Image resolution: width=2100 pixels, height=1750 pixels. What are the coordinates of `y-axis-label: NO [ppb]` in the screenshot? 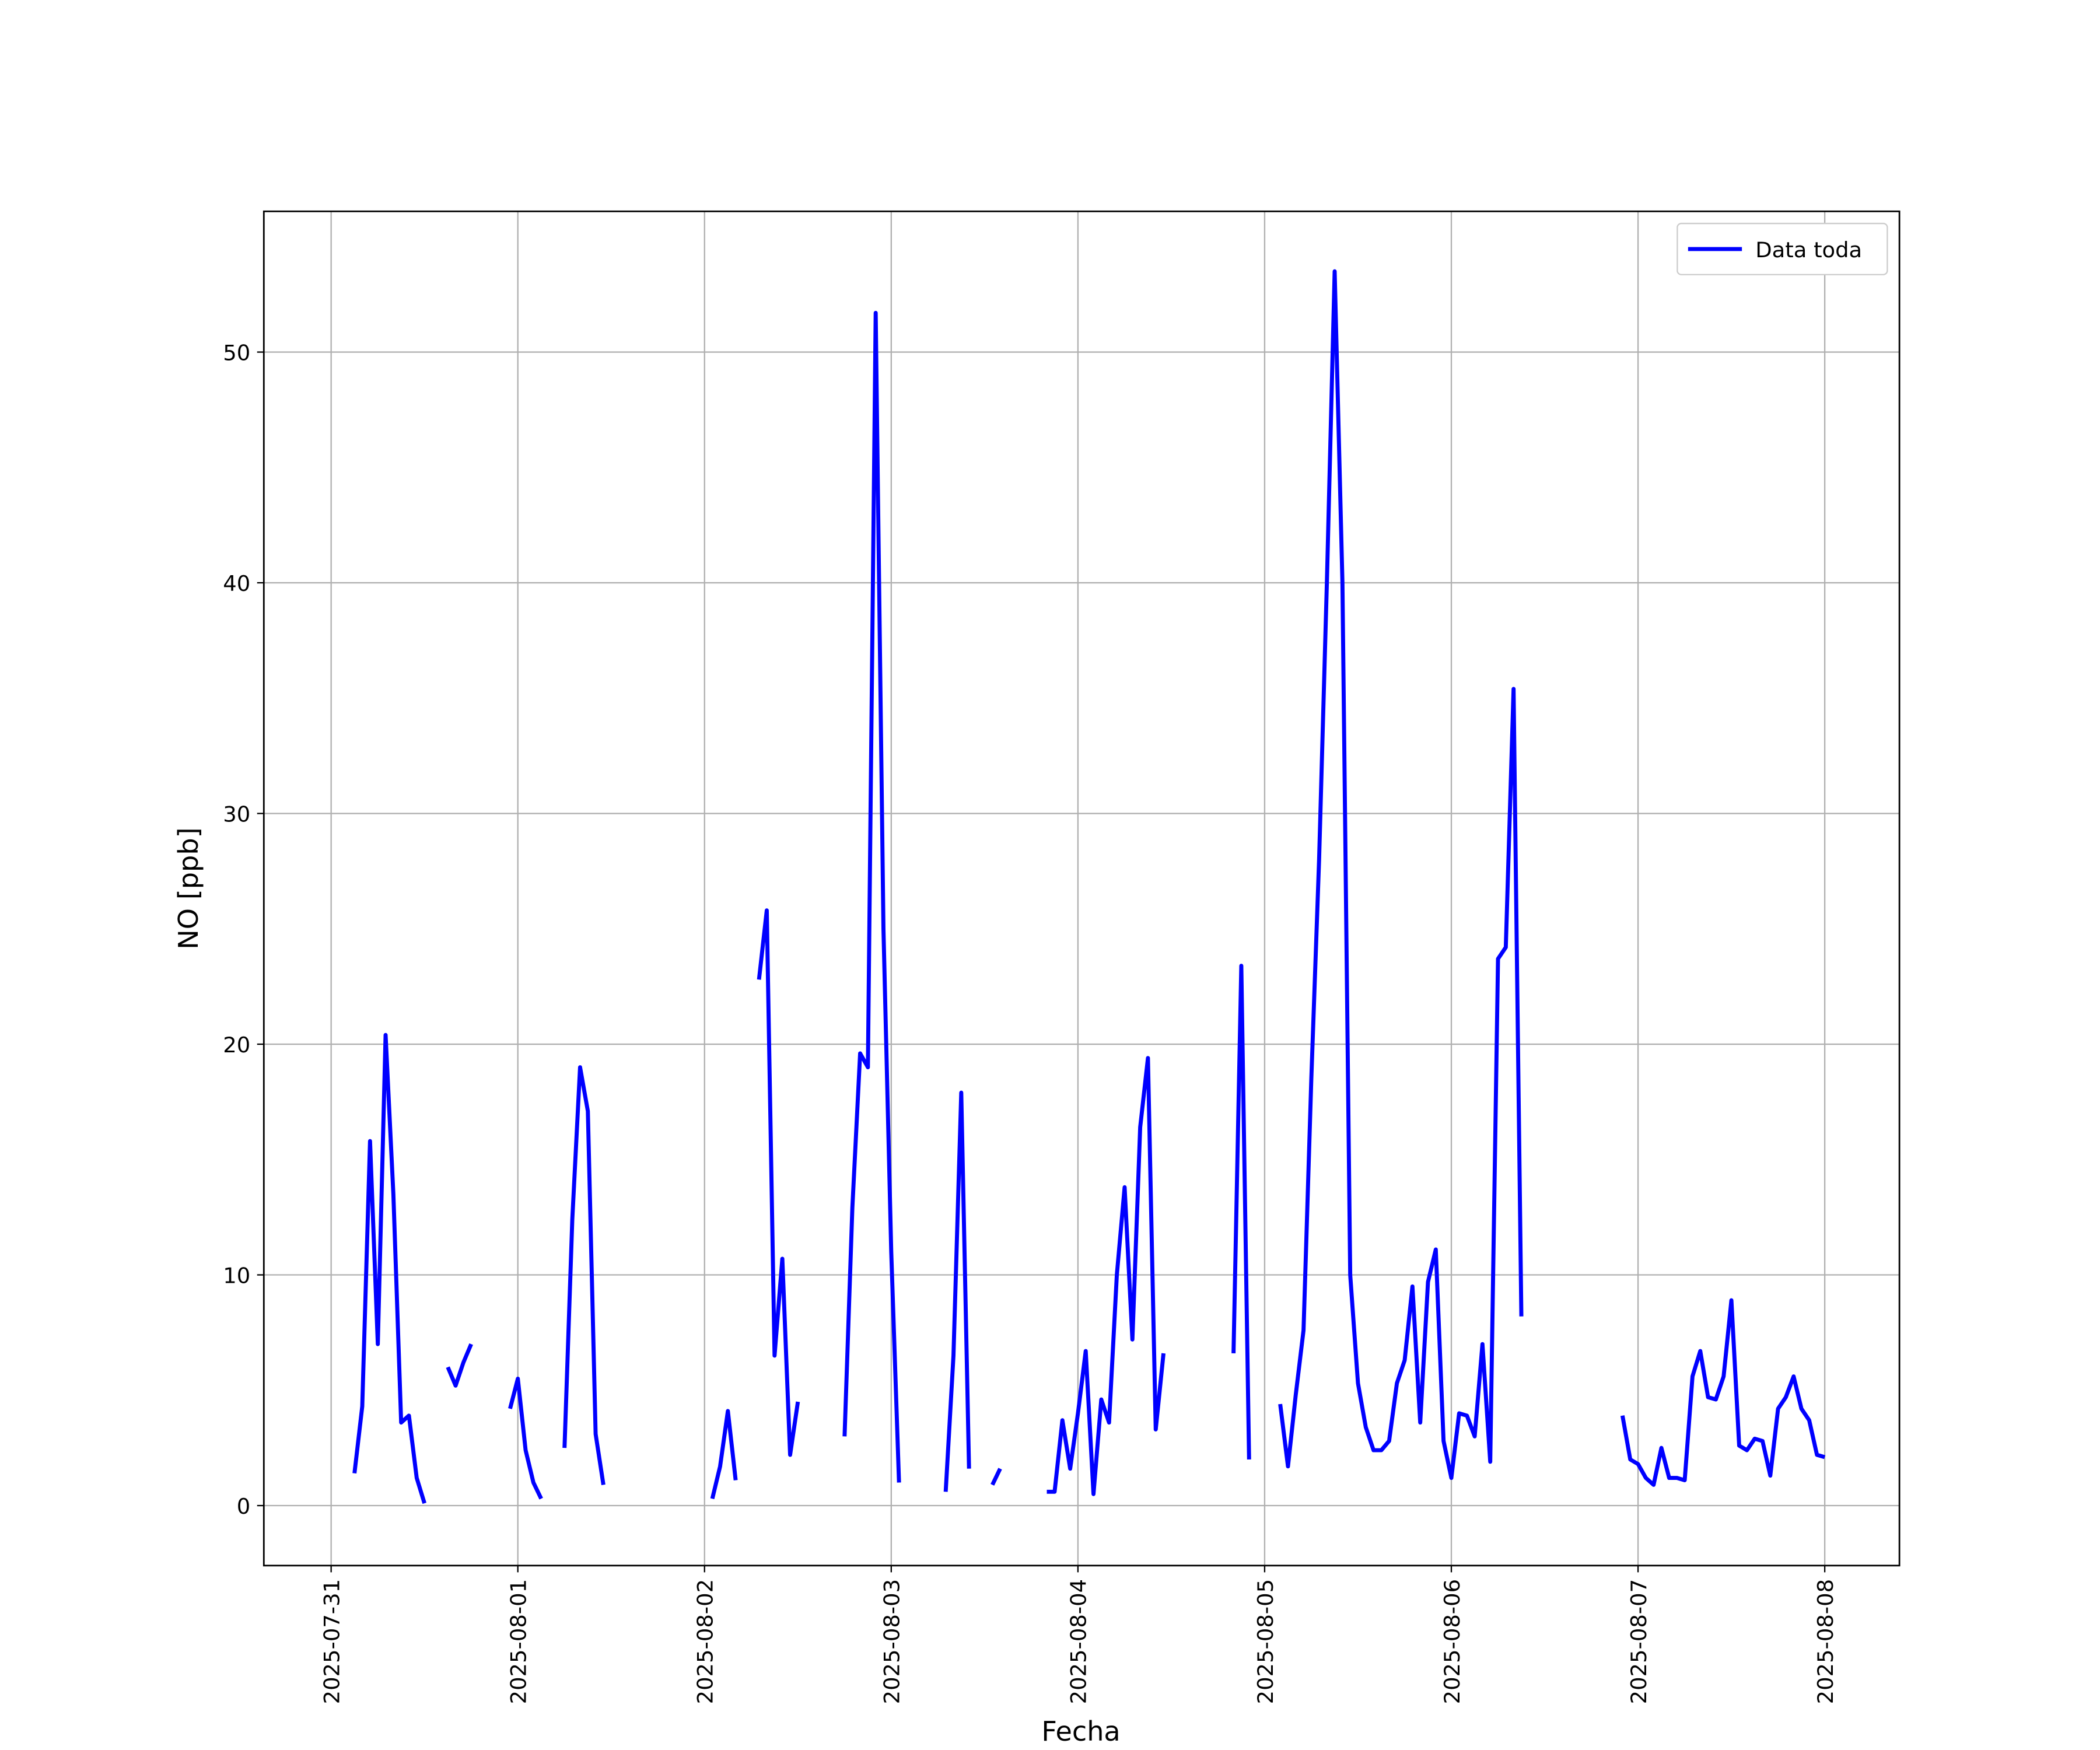 It's located at (188, 888).